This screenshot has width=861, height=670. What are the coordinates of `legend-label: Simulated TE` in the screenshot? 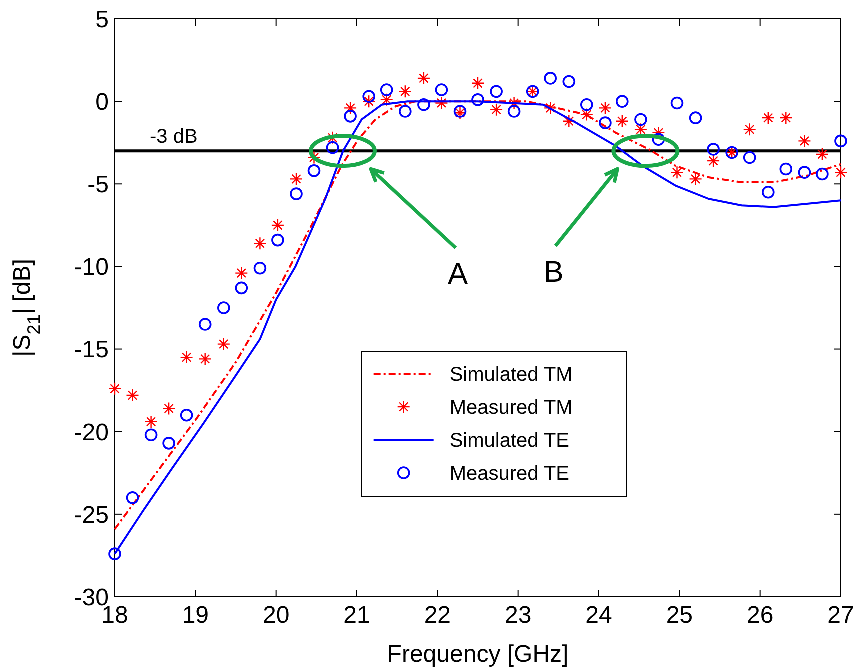 It's located at (510, 441).